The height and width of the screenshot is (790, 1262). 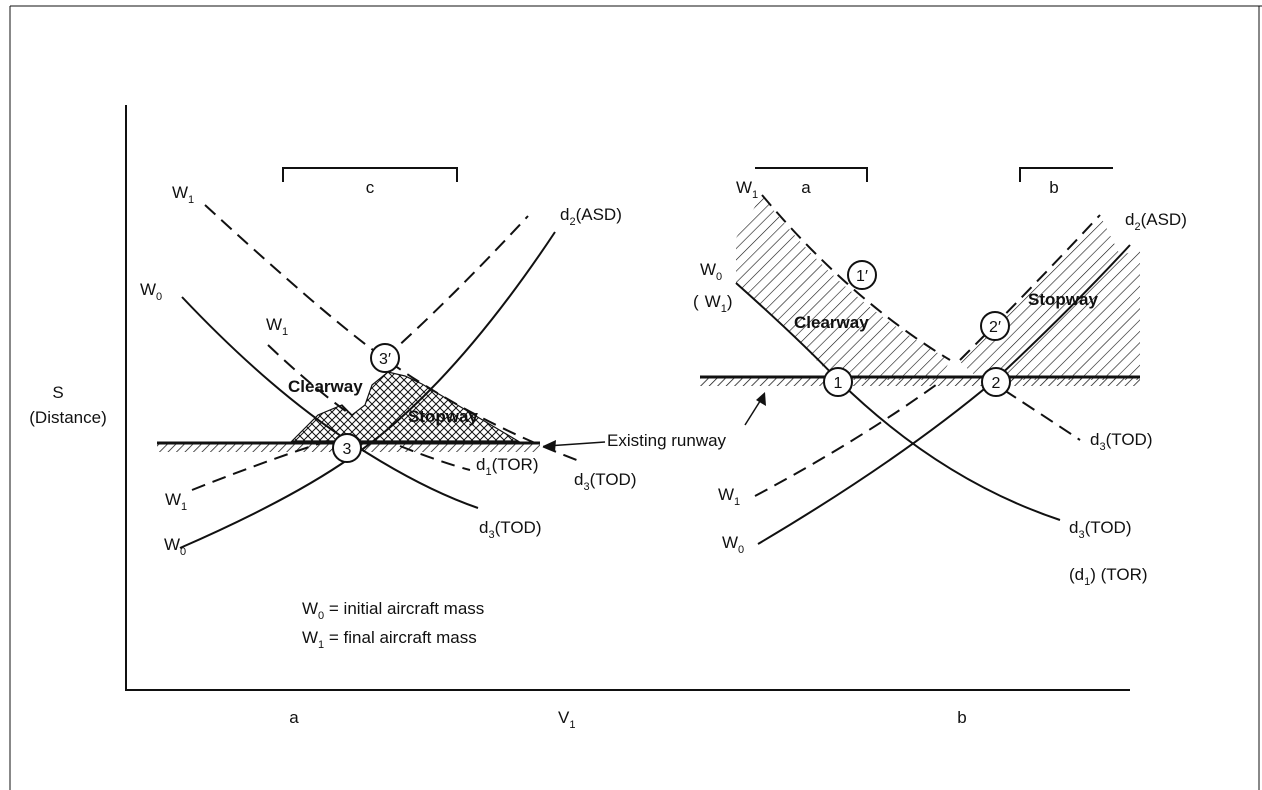 What do you see at coordinates (277, 326) in the screenshot?
I see `label-w1-mid-left: W1` at bounding box center [277, 326].